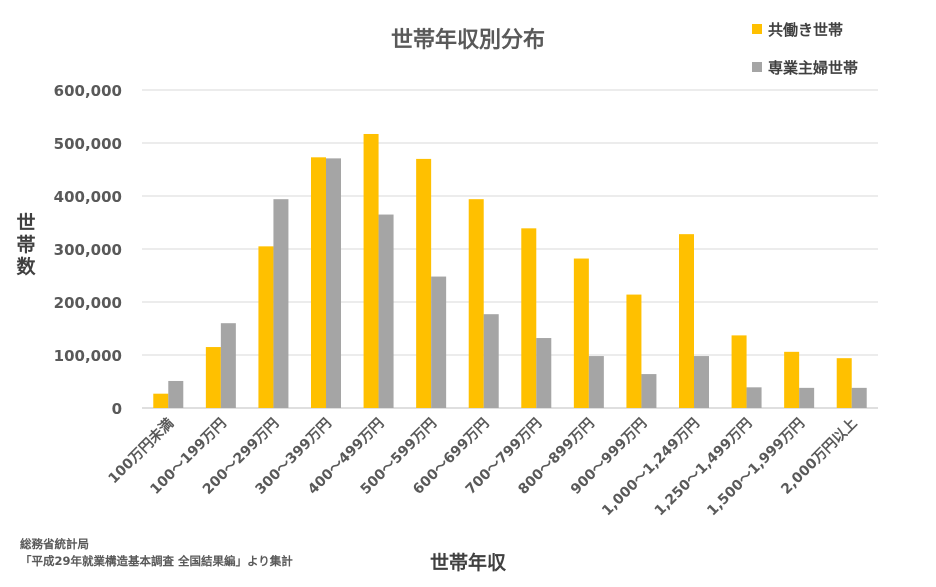 Image resolution: width=936 pixels, height=587 pixels. What do you see at coordinates (88, 356) in the screenshot?
I see `y-tick-label: 100,000` at bounding box center [88, 356].